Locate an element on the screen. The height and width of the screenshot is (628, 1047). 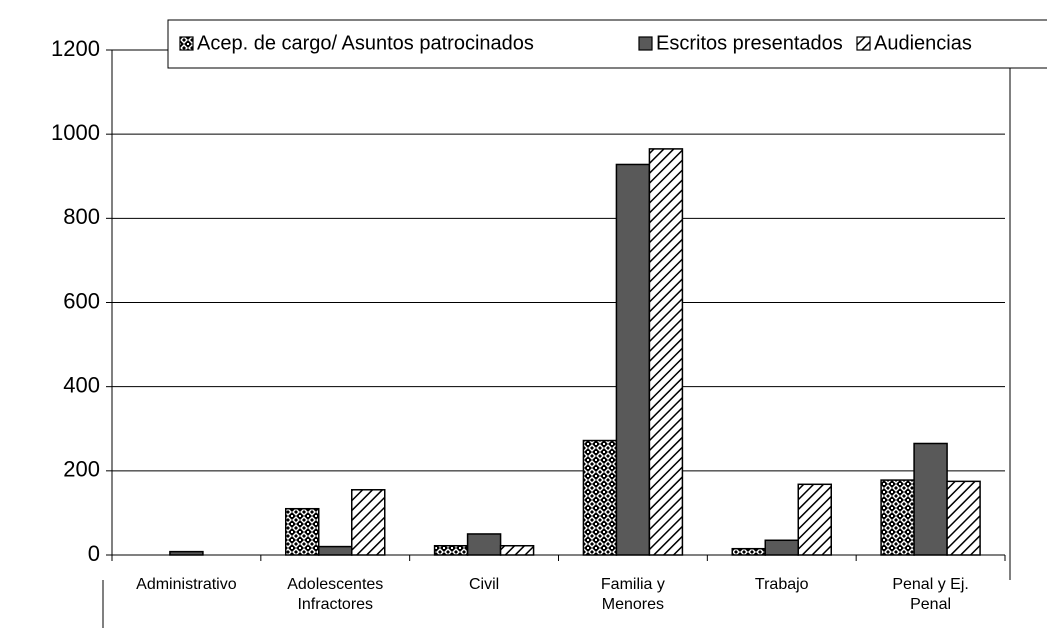
y-tick-label: 200 is located at coordinates (81, 469).